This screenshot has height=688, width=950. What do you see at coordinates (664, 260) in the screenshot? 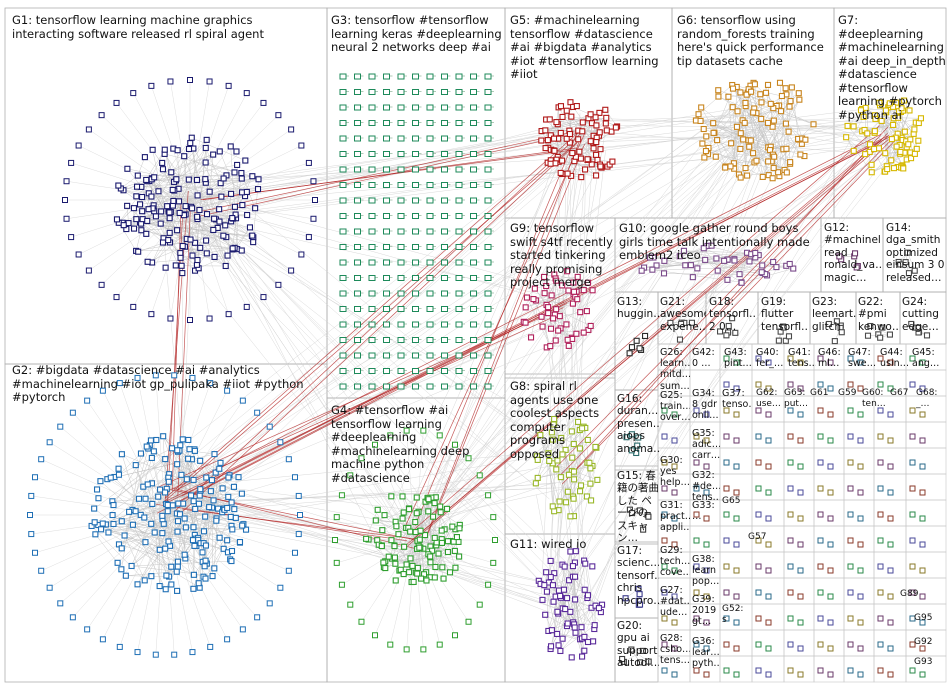
I see `vertex-g10` at bounding box center [664, 260].